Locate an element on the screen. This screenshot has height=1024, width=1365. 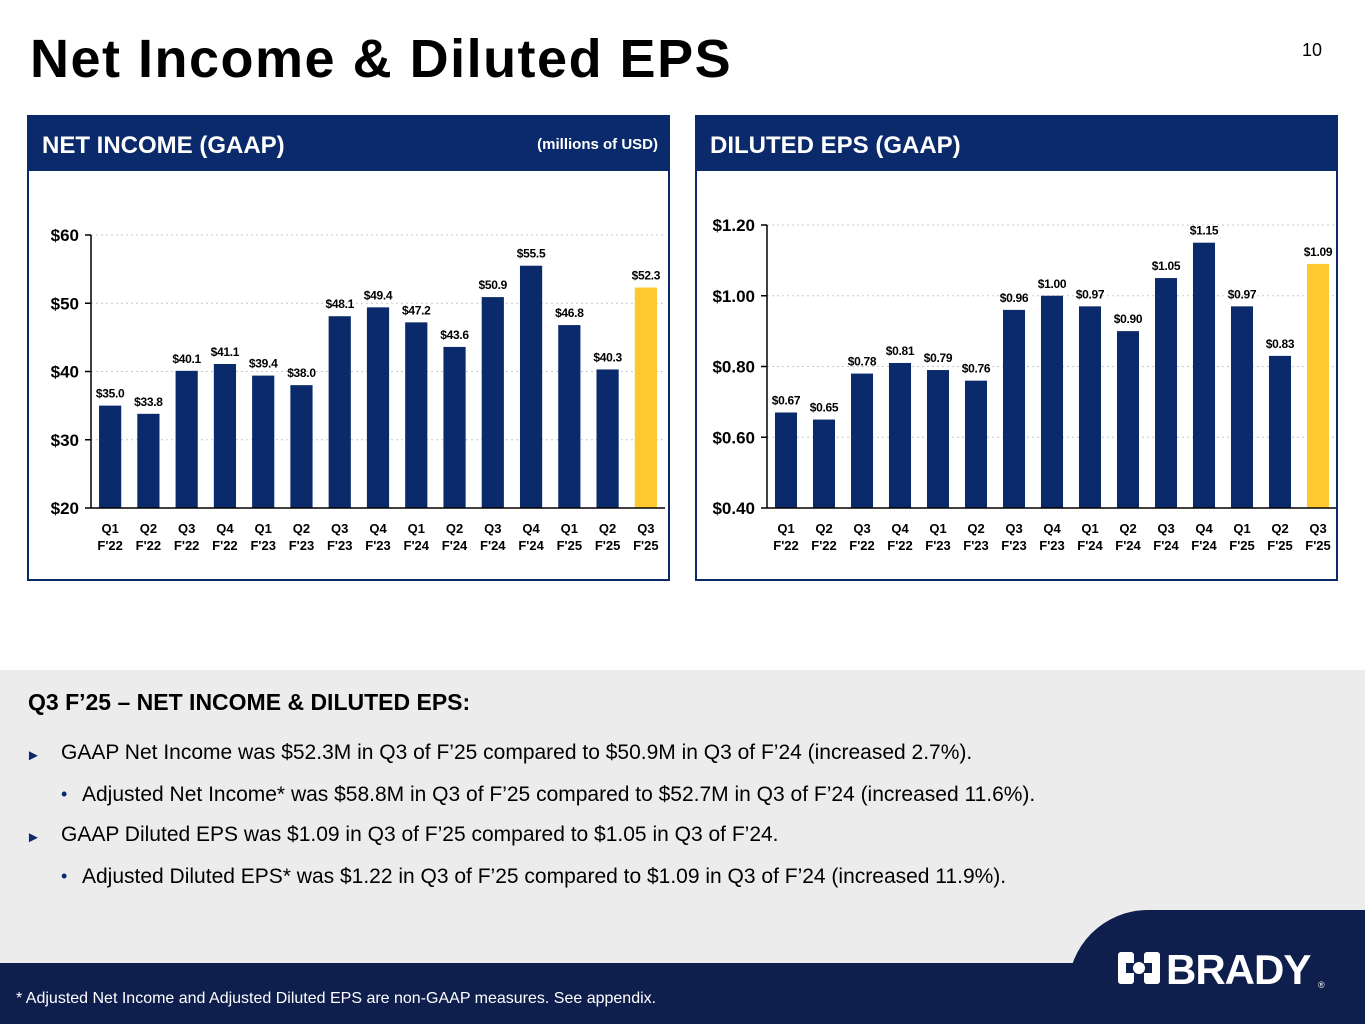
net-income-y-tick-label: $20 is located at coordinates (65, 508).